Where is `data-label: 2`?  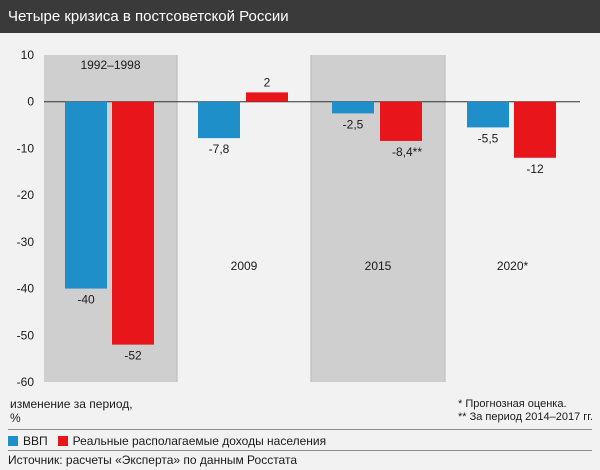
data-label: 2 is located at coordinates (267, 82).